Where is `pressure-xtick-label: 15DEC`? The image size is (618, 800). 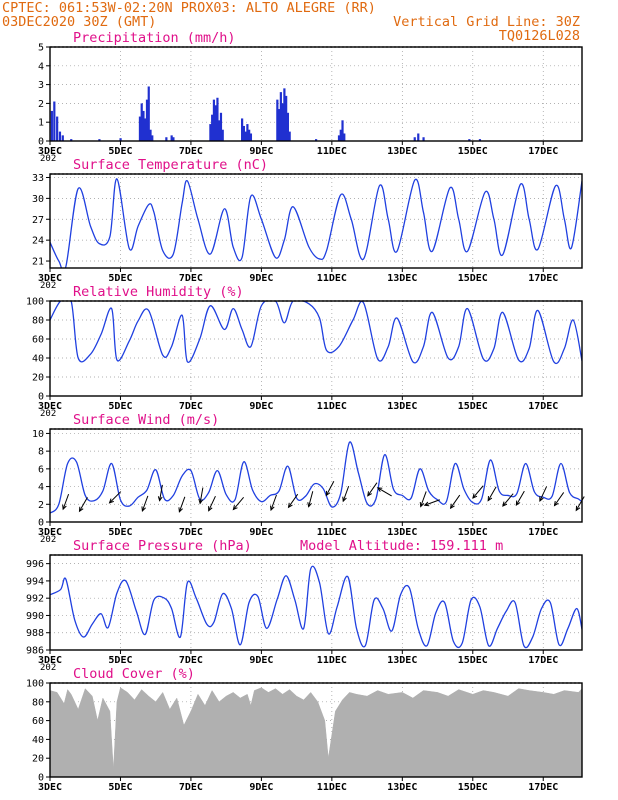
pressure-xtick-label: 15DEC is located at coordinates (473, 660).